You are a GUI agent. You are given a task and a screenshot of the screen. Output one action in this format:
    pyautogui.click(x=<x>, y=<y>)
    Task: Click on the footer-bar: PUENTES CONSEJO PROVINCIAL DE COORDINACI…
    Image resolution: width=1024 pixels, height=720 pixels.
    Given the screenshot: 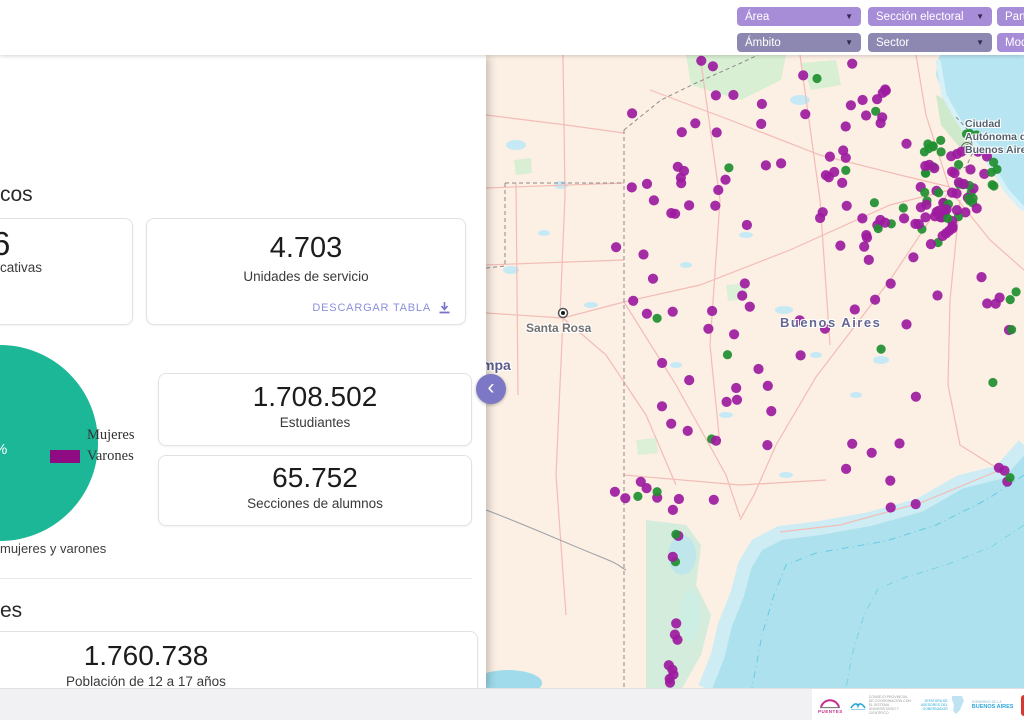 What is the action you would take?
    pyautogui.click(x=512, y=704)
    